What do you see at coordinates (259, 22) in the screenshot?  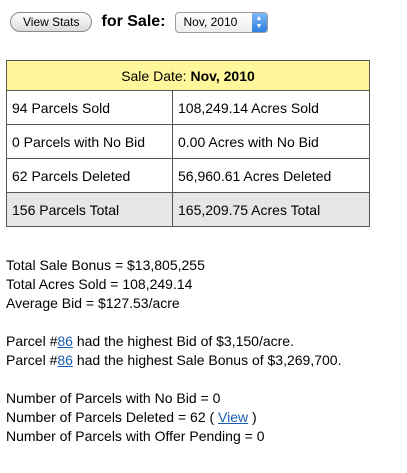 I see `select-updown-arrows-icon: ▲ ▼` at bounding box center [259, 22].